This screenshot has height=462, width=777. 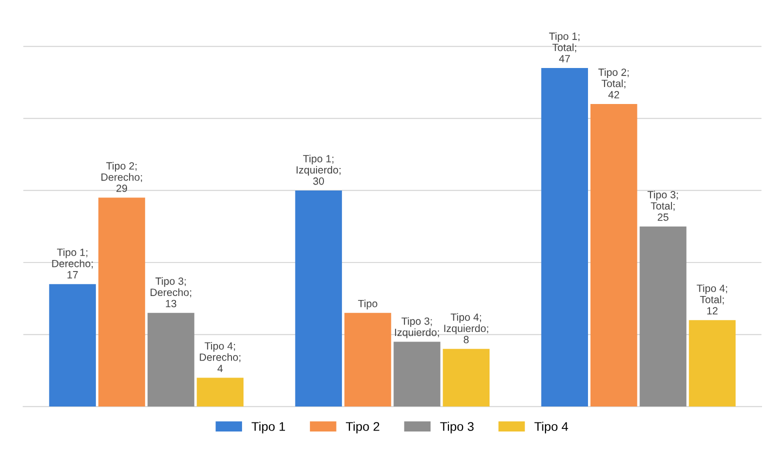 I want to click on data-label: Tipo 1; Total; 47, so click(x=564, y=47).